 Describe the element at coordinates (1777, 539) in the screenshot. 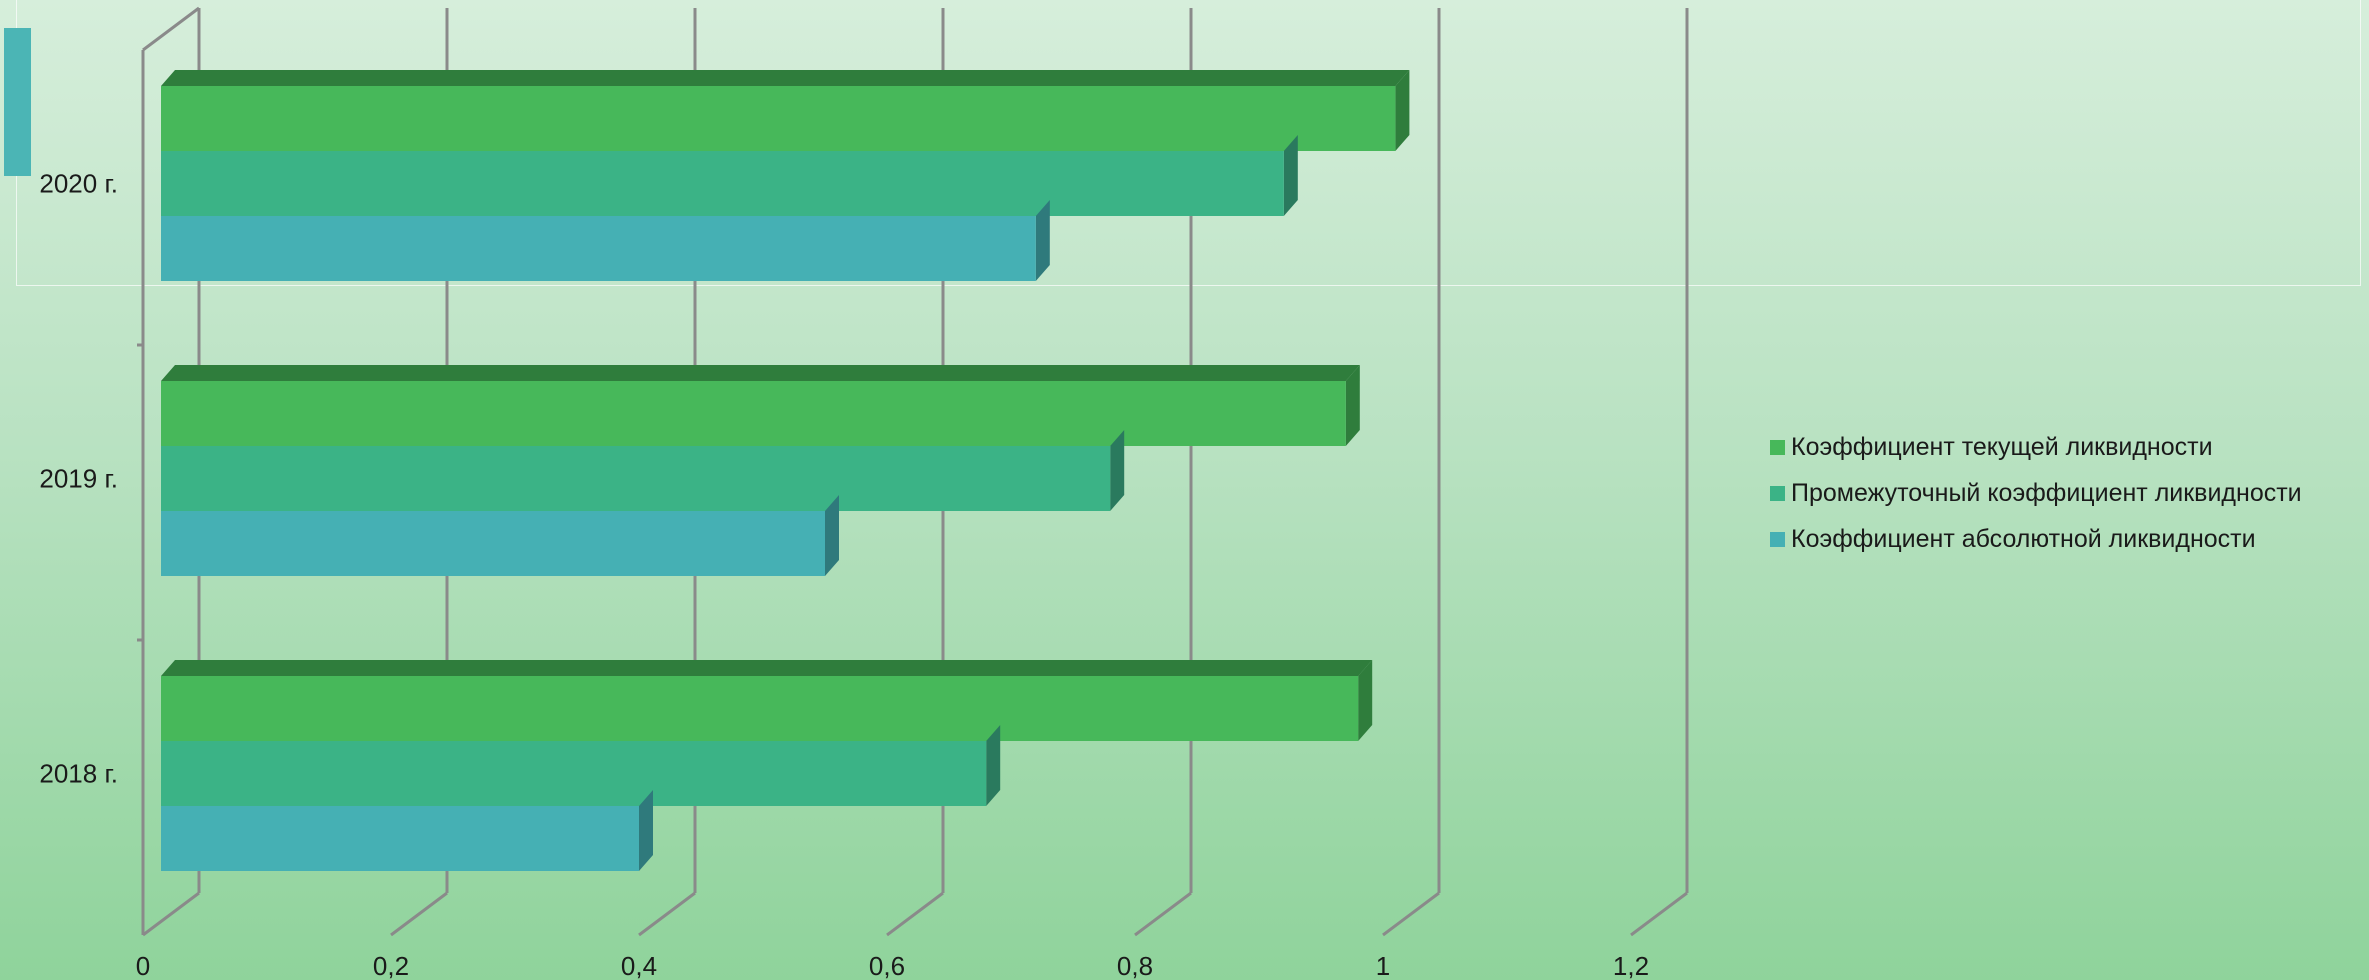

I see `legend-swatch-absolute` at that location.